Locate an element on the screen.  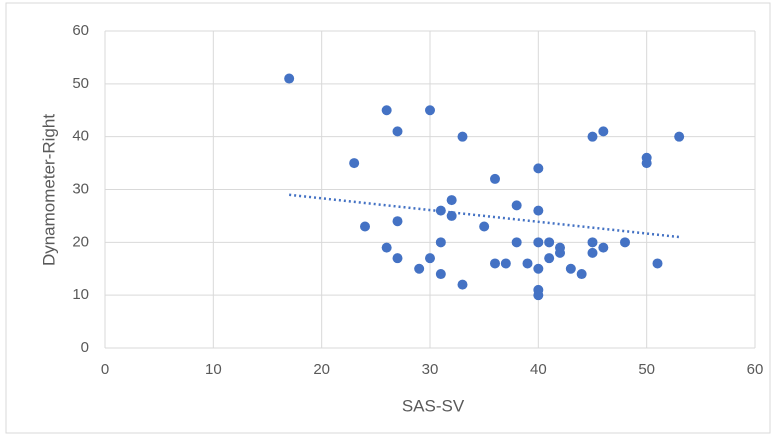
y-tick-label: 10 is located at coordinates (80, 294).